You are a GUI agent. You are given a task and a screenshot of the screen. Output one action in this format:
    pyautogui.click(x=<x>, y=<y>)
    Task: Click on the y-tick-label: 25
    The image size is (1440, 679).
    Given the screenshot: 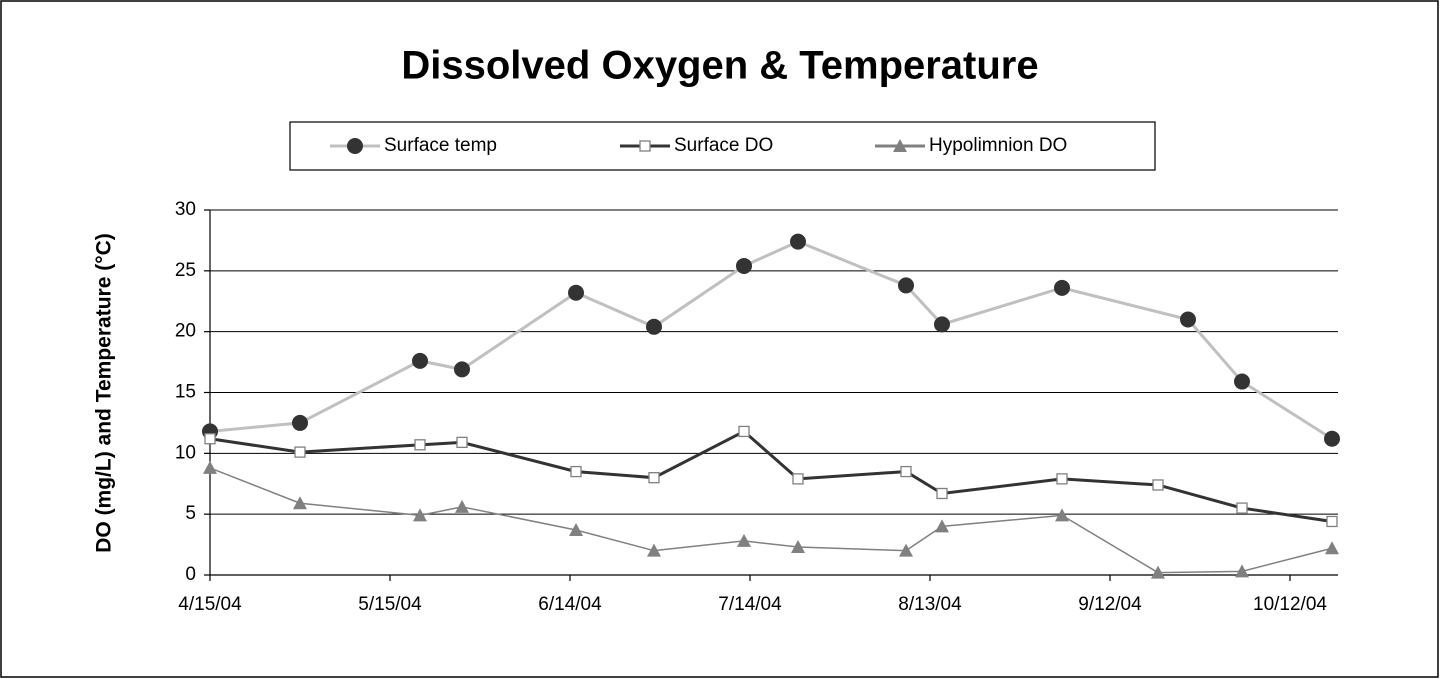 What is the action you would take?
    pyautogui.click(x=185, y=270)
    